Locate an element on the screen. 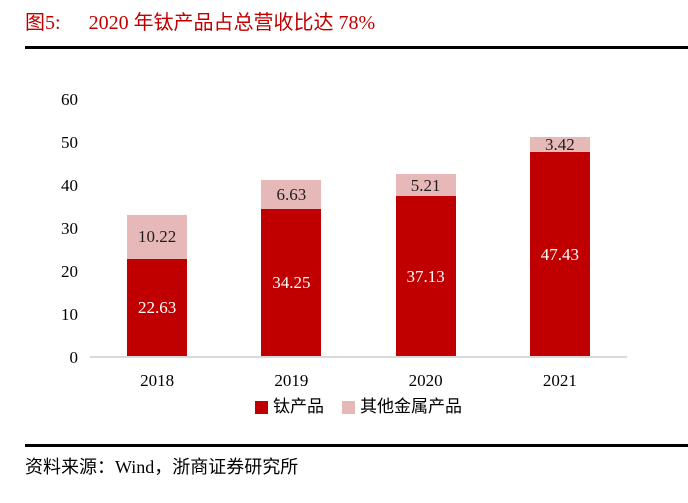  figure-label: 图5: is located at coordinates (43, 23).